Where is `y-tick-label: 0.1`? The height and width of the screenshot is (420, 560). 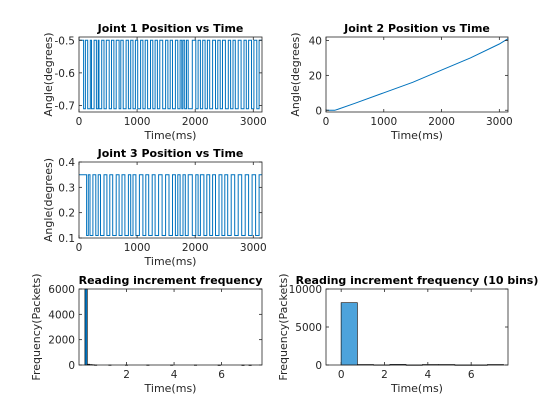 y-tick-label: 0.1 is located at coordinates (66, 239).